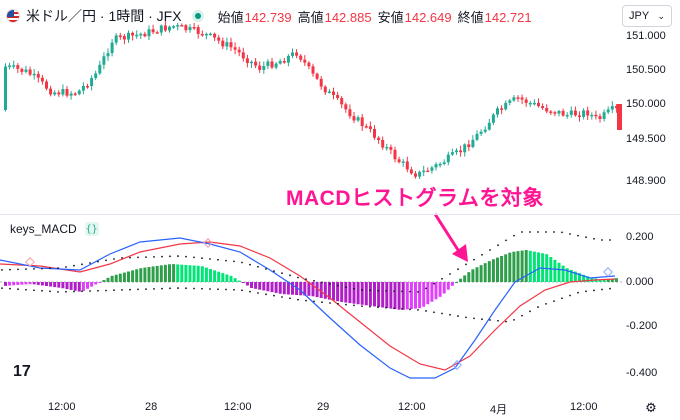 The image size is (680, 420). What do you see at coordinates (647, 16) in the screenshot?
I see `currency-selector: JPY ⌄` at bounding box center [647, 16].